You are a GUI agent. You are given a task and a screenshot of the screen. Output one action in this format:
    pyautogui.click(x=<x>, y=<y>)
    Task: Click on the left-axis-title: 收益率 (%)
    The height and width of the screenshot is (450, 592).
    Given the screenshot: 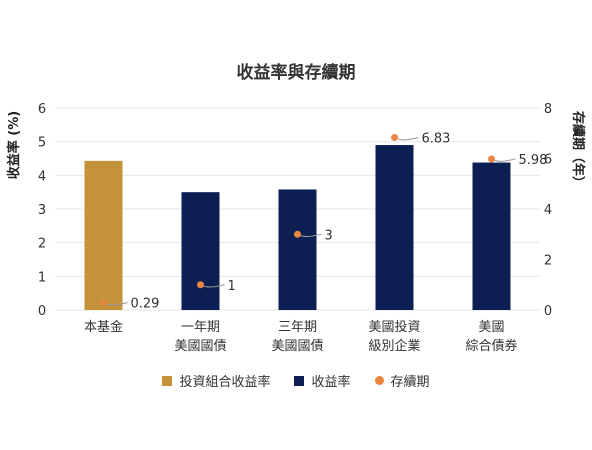 What is the action you would take?
    pyautogui.click(x=14, y=145)
    